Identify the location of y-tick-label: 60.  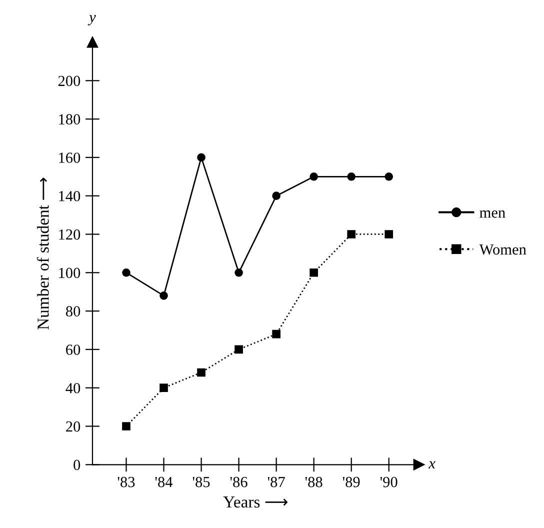
(73, 349).